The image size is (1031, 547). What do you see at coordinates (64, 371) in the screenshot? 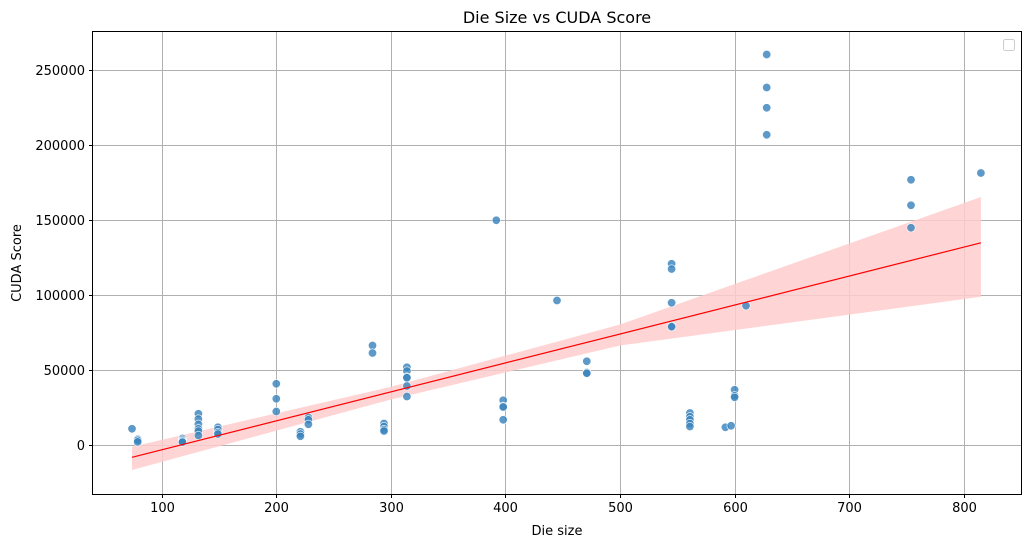
I see `y-tick-label: 50000` at bounding box center [64, 371].